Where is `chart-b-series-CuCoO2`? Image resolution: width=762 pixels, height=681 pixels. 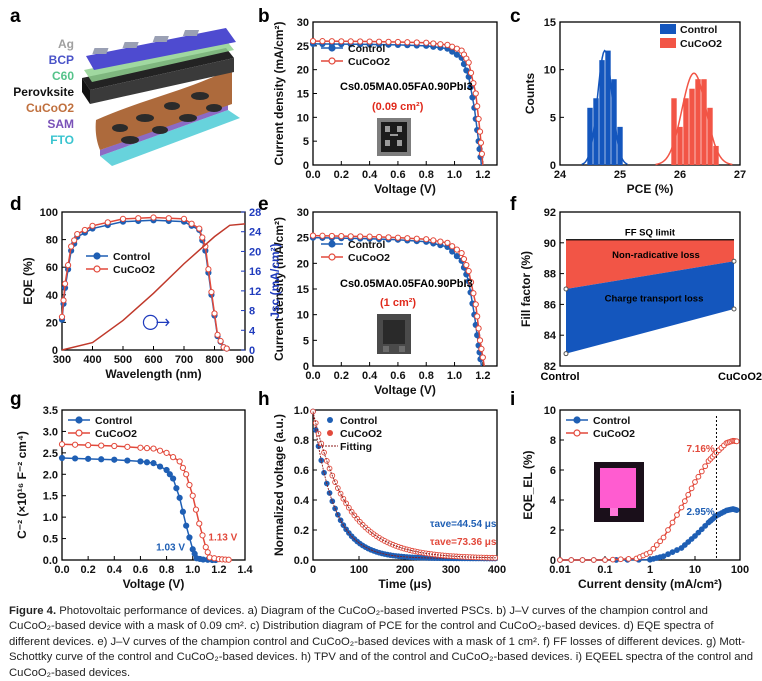 chart-b-series-CuCoO2 is located at coordinates (397, 101).